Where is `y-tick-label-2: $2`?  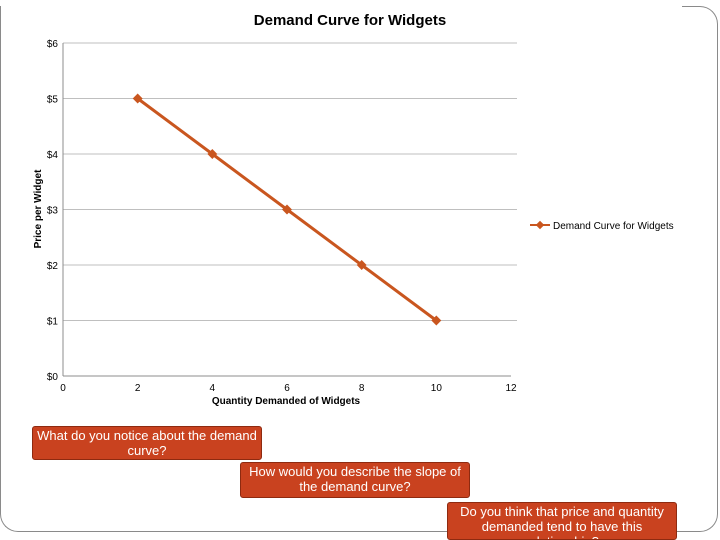
y-tick-label-2: $2 is located at coordinates (53, 266).